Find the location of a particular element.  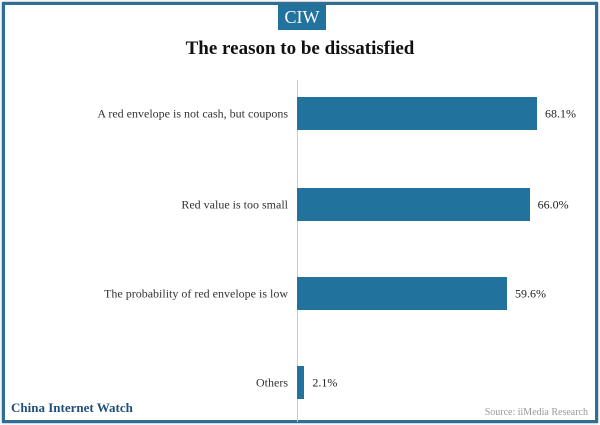

value-label: 2.1% is located at coordinates (325, 382).